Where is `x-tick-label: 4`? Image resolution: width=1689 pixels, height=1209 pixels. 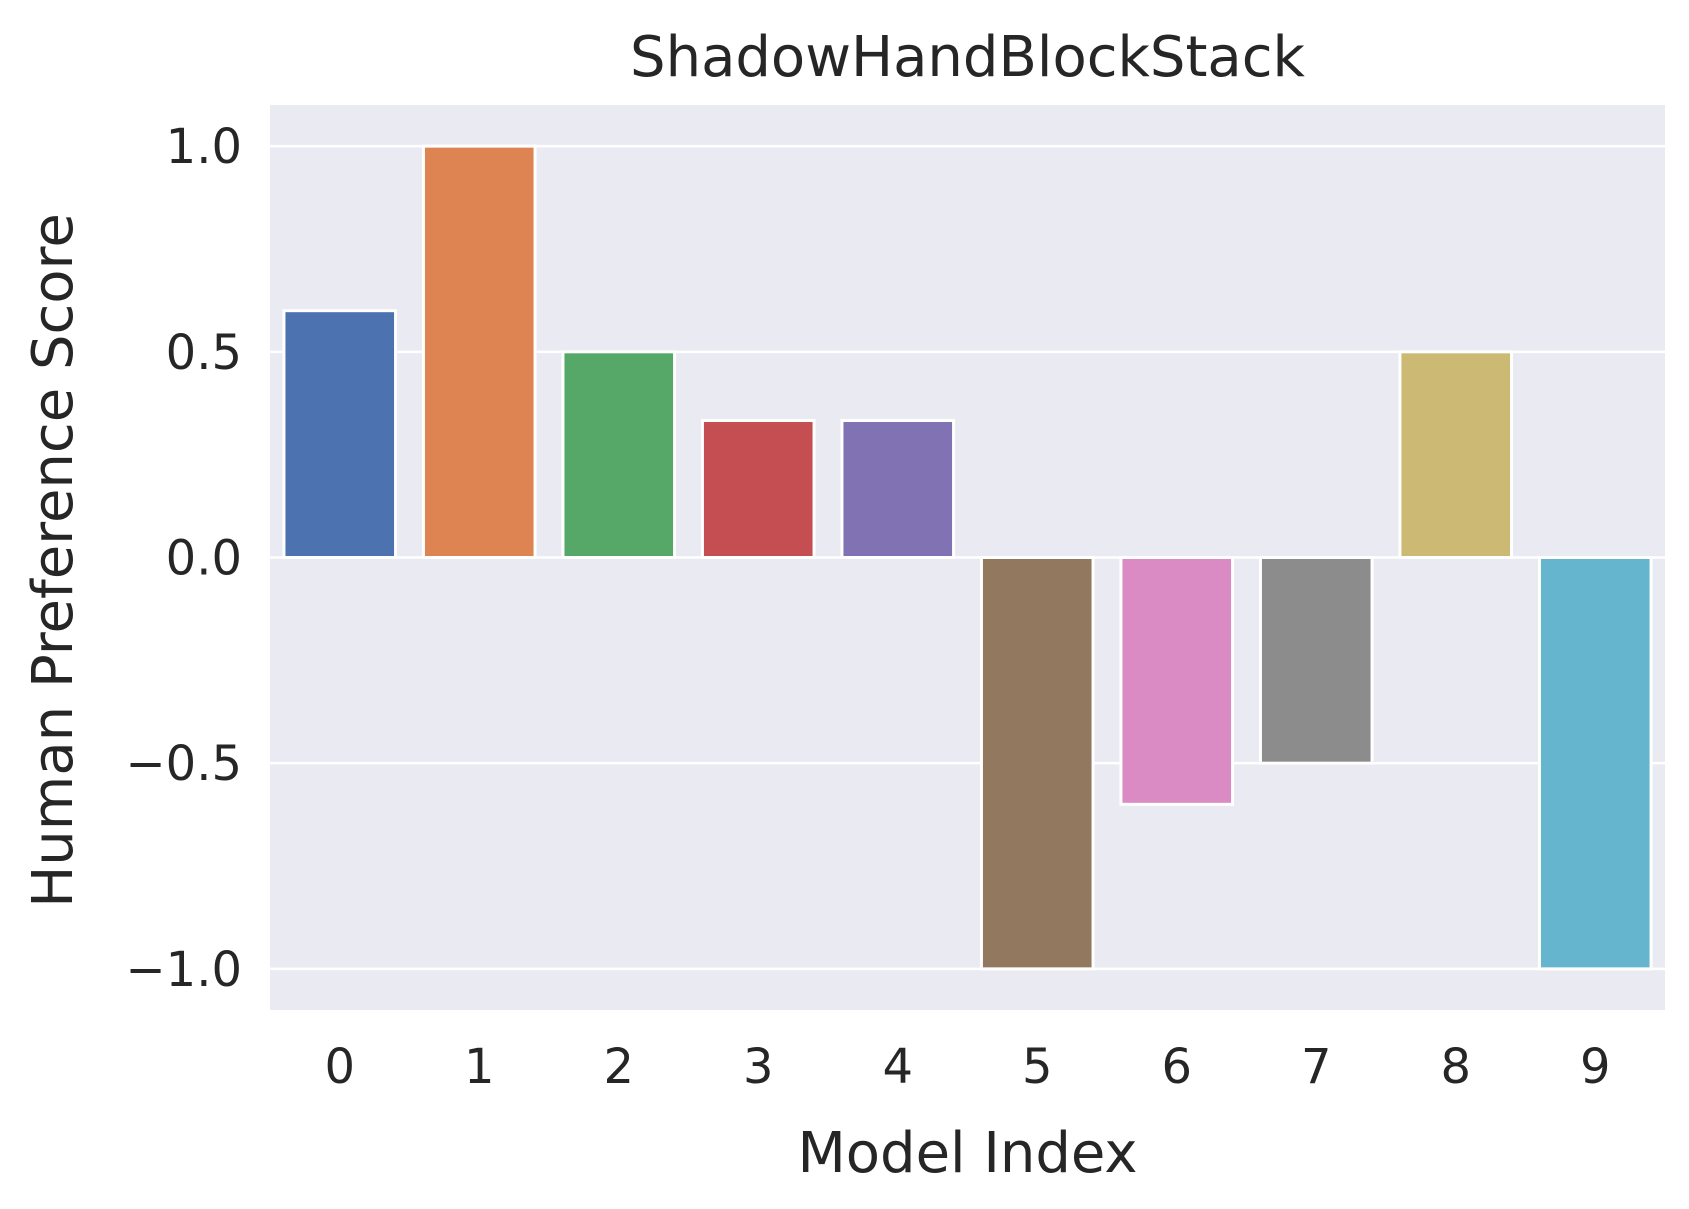 x-tick-label: 4 is located at coordinates (897, 1067).